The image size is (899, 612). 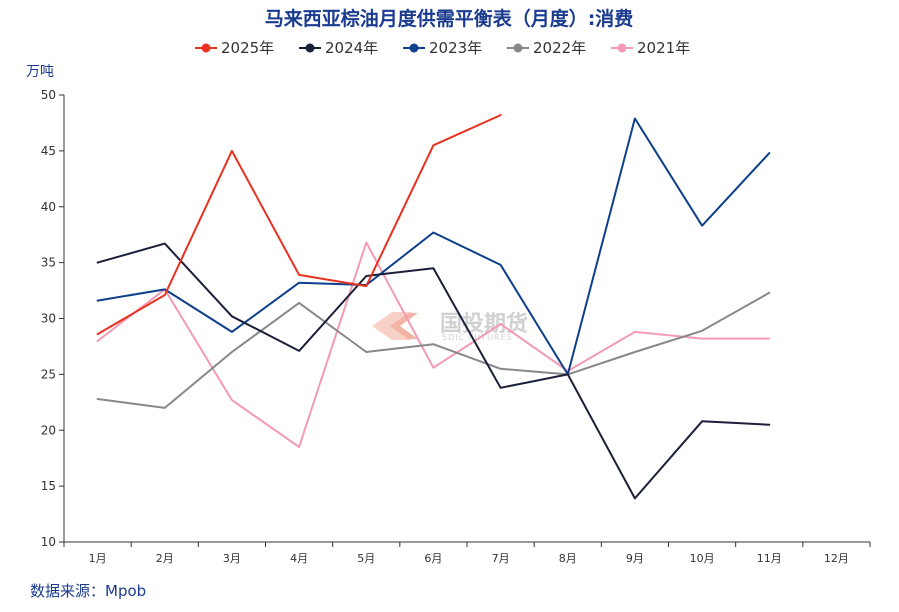 I want to click on y-tick-label: 50, so click(x=48, y=95).